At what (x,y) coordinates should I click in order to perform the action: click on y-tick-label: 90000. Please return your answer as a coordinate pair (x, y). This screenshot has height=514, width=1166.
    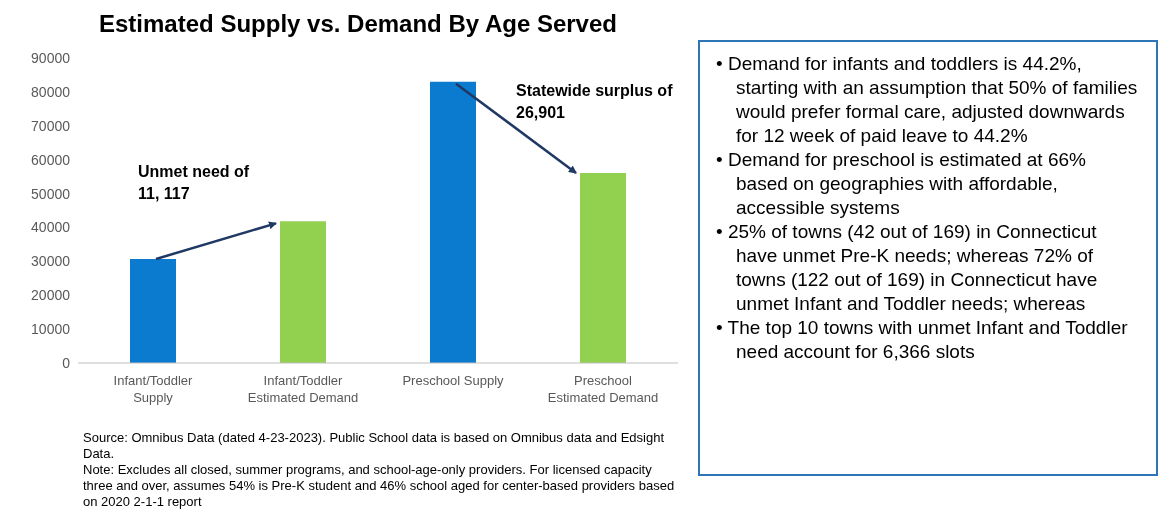
    Looking at the image, I should click on (51, 57).